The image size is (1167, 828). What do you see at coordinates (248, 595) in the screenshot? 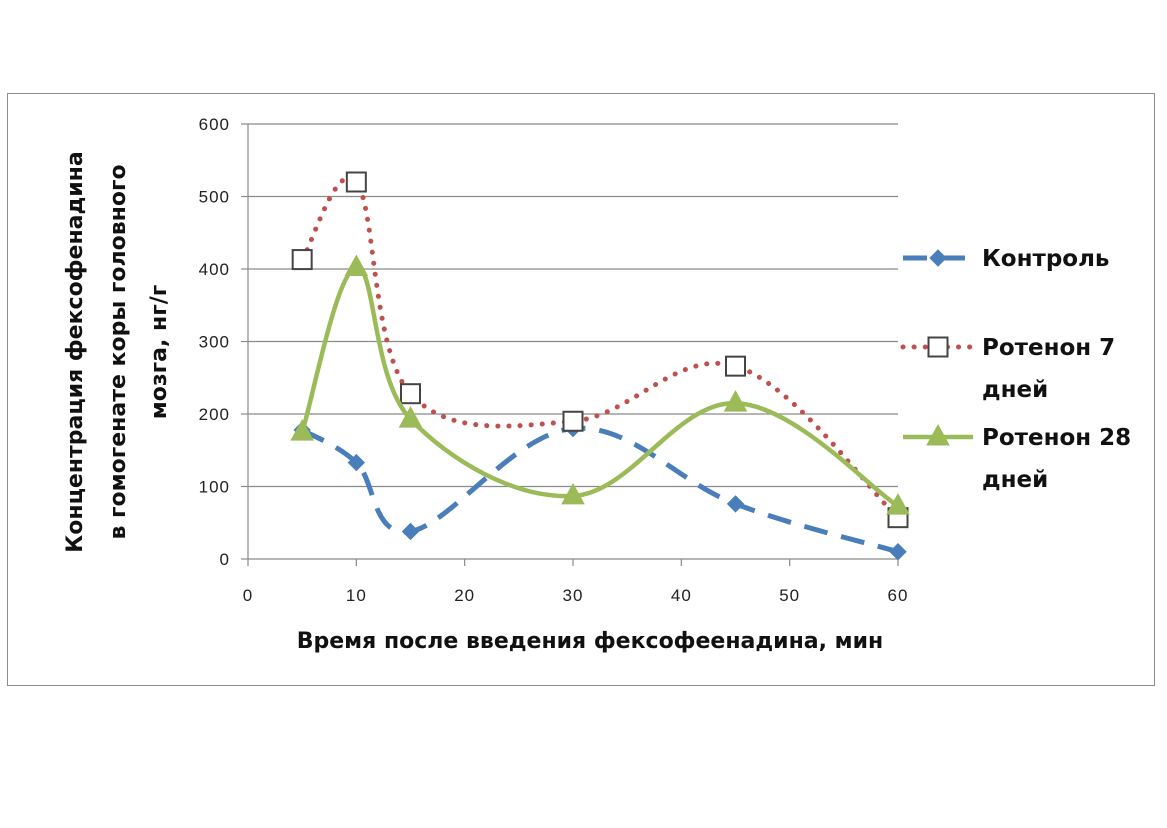
I see `x-tick-label: 0` at bounding box center [248, 595].